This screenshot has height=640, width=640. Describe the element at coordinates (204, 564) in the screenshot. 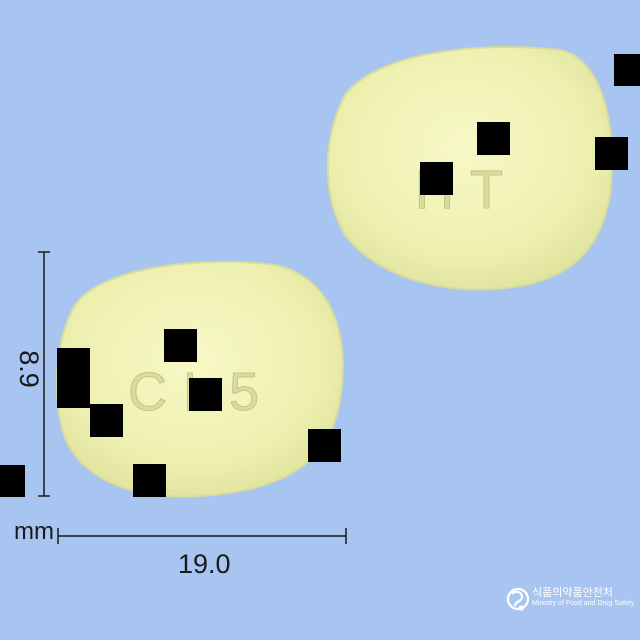

I see `width-measurement: 19.0` at that location.